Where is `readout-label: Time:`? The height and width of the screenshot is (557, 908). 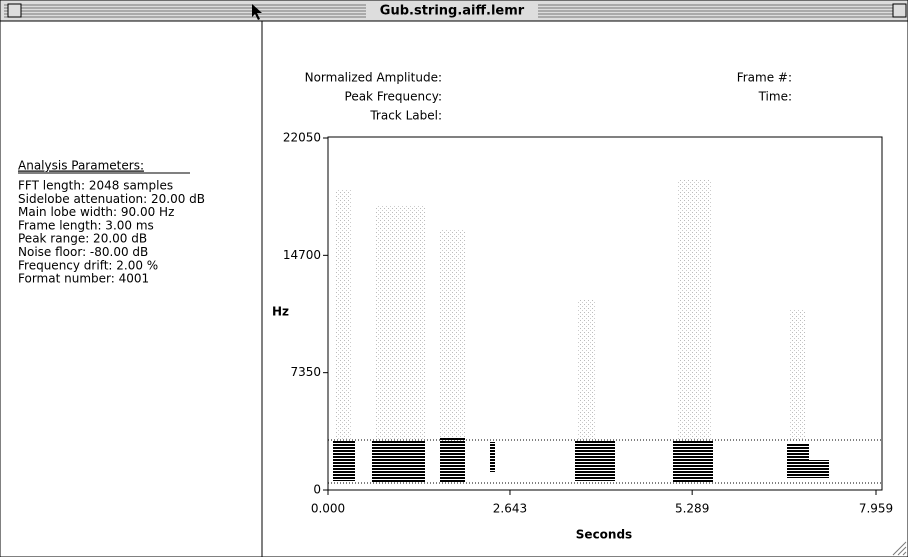 readout-label: Time: is located at coordinates (775, 97).